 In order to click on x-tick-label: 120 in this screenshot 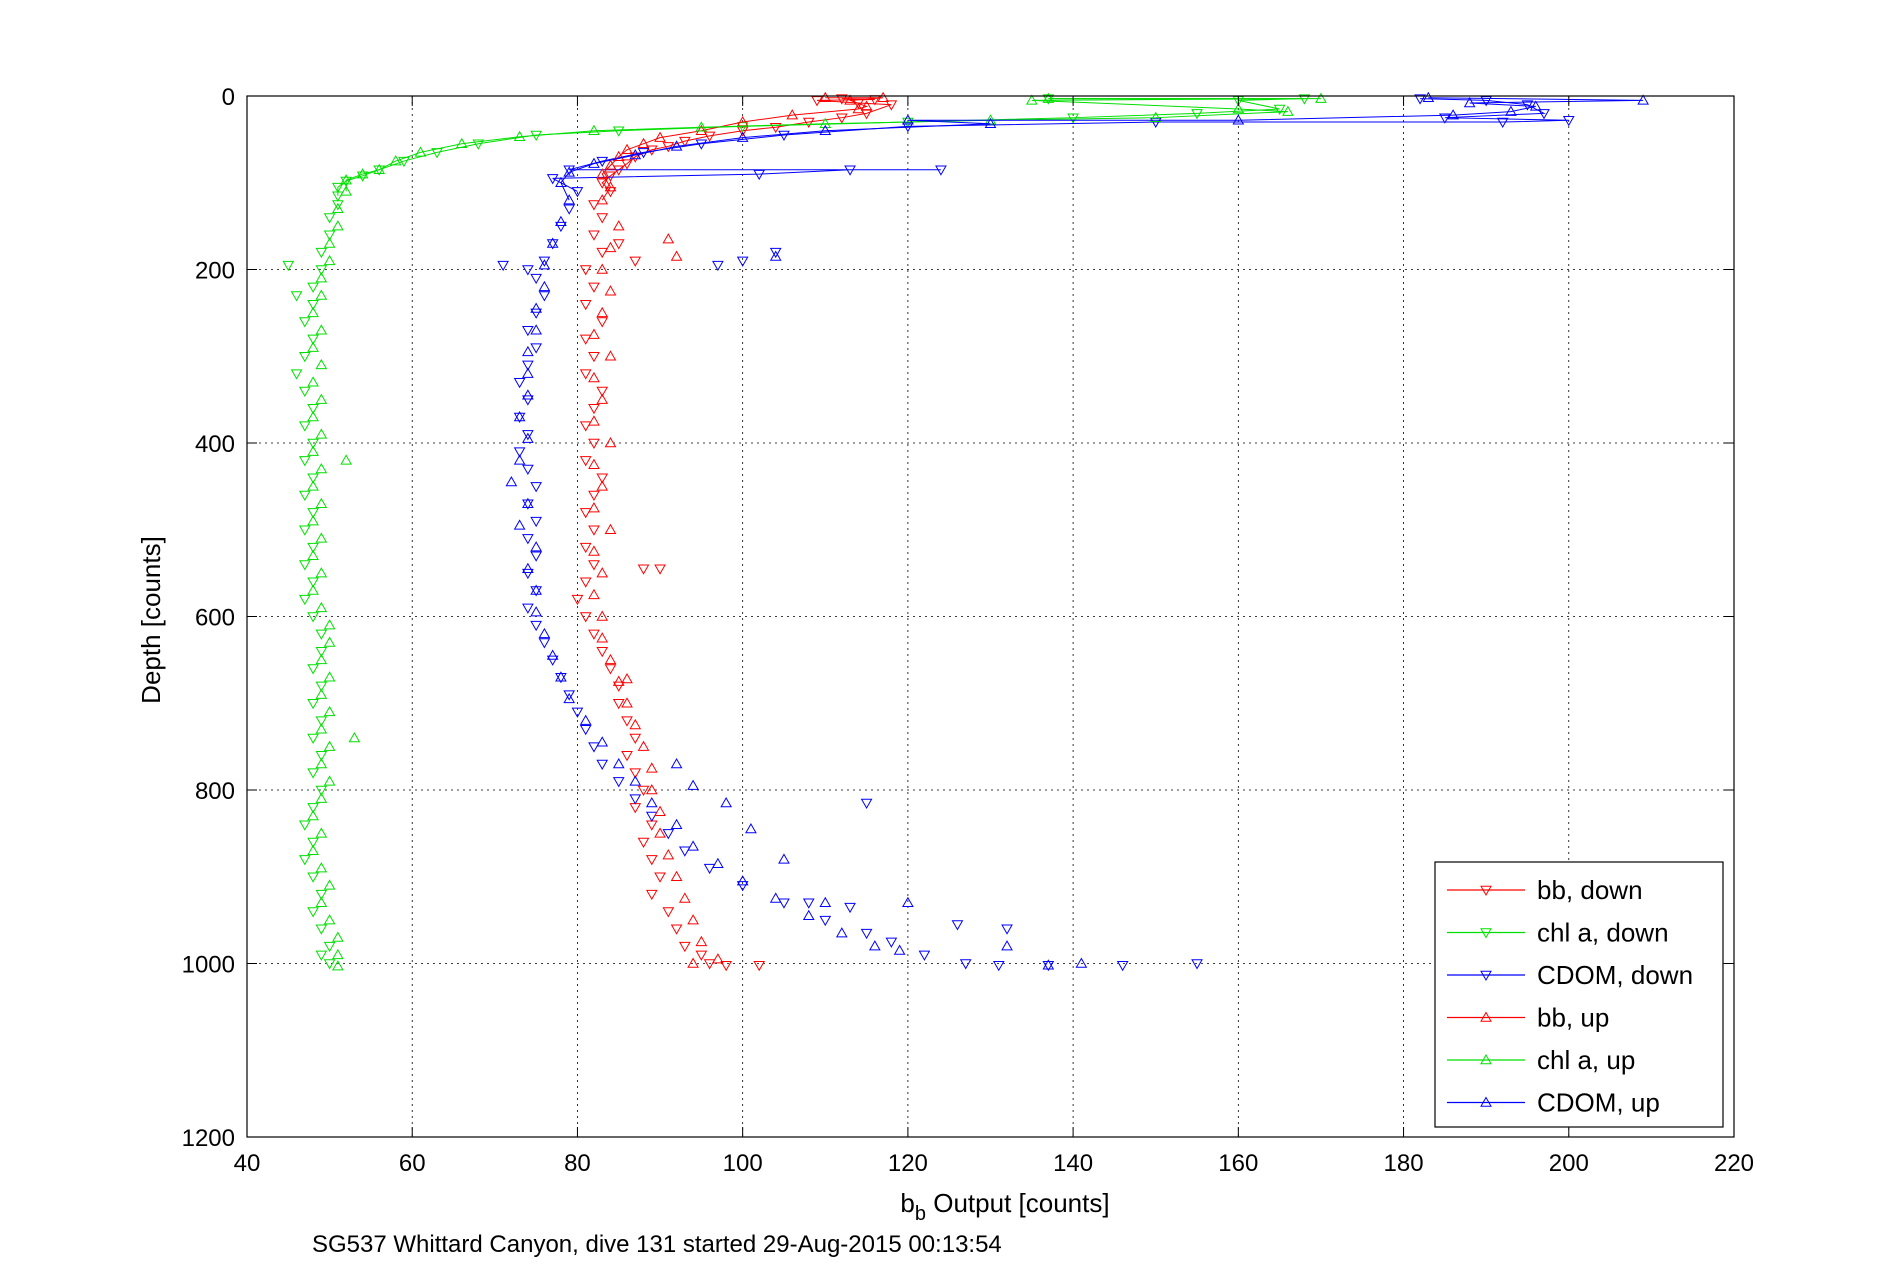, I will do `click(908, 1163)`.